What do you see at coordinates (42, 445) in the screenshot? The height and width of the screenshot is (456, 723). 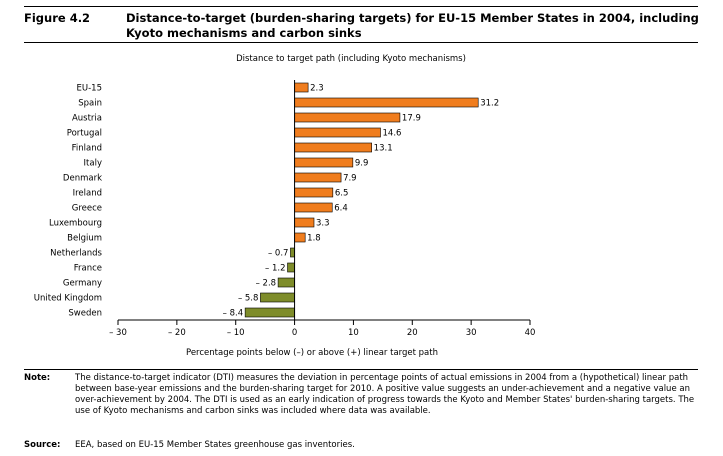 I see `source-label: Source:` at bounding box center [42, 445].